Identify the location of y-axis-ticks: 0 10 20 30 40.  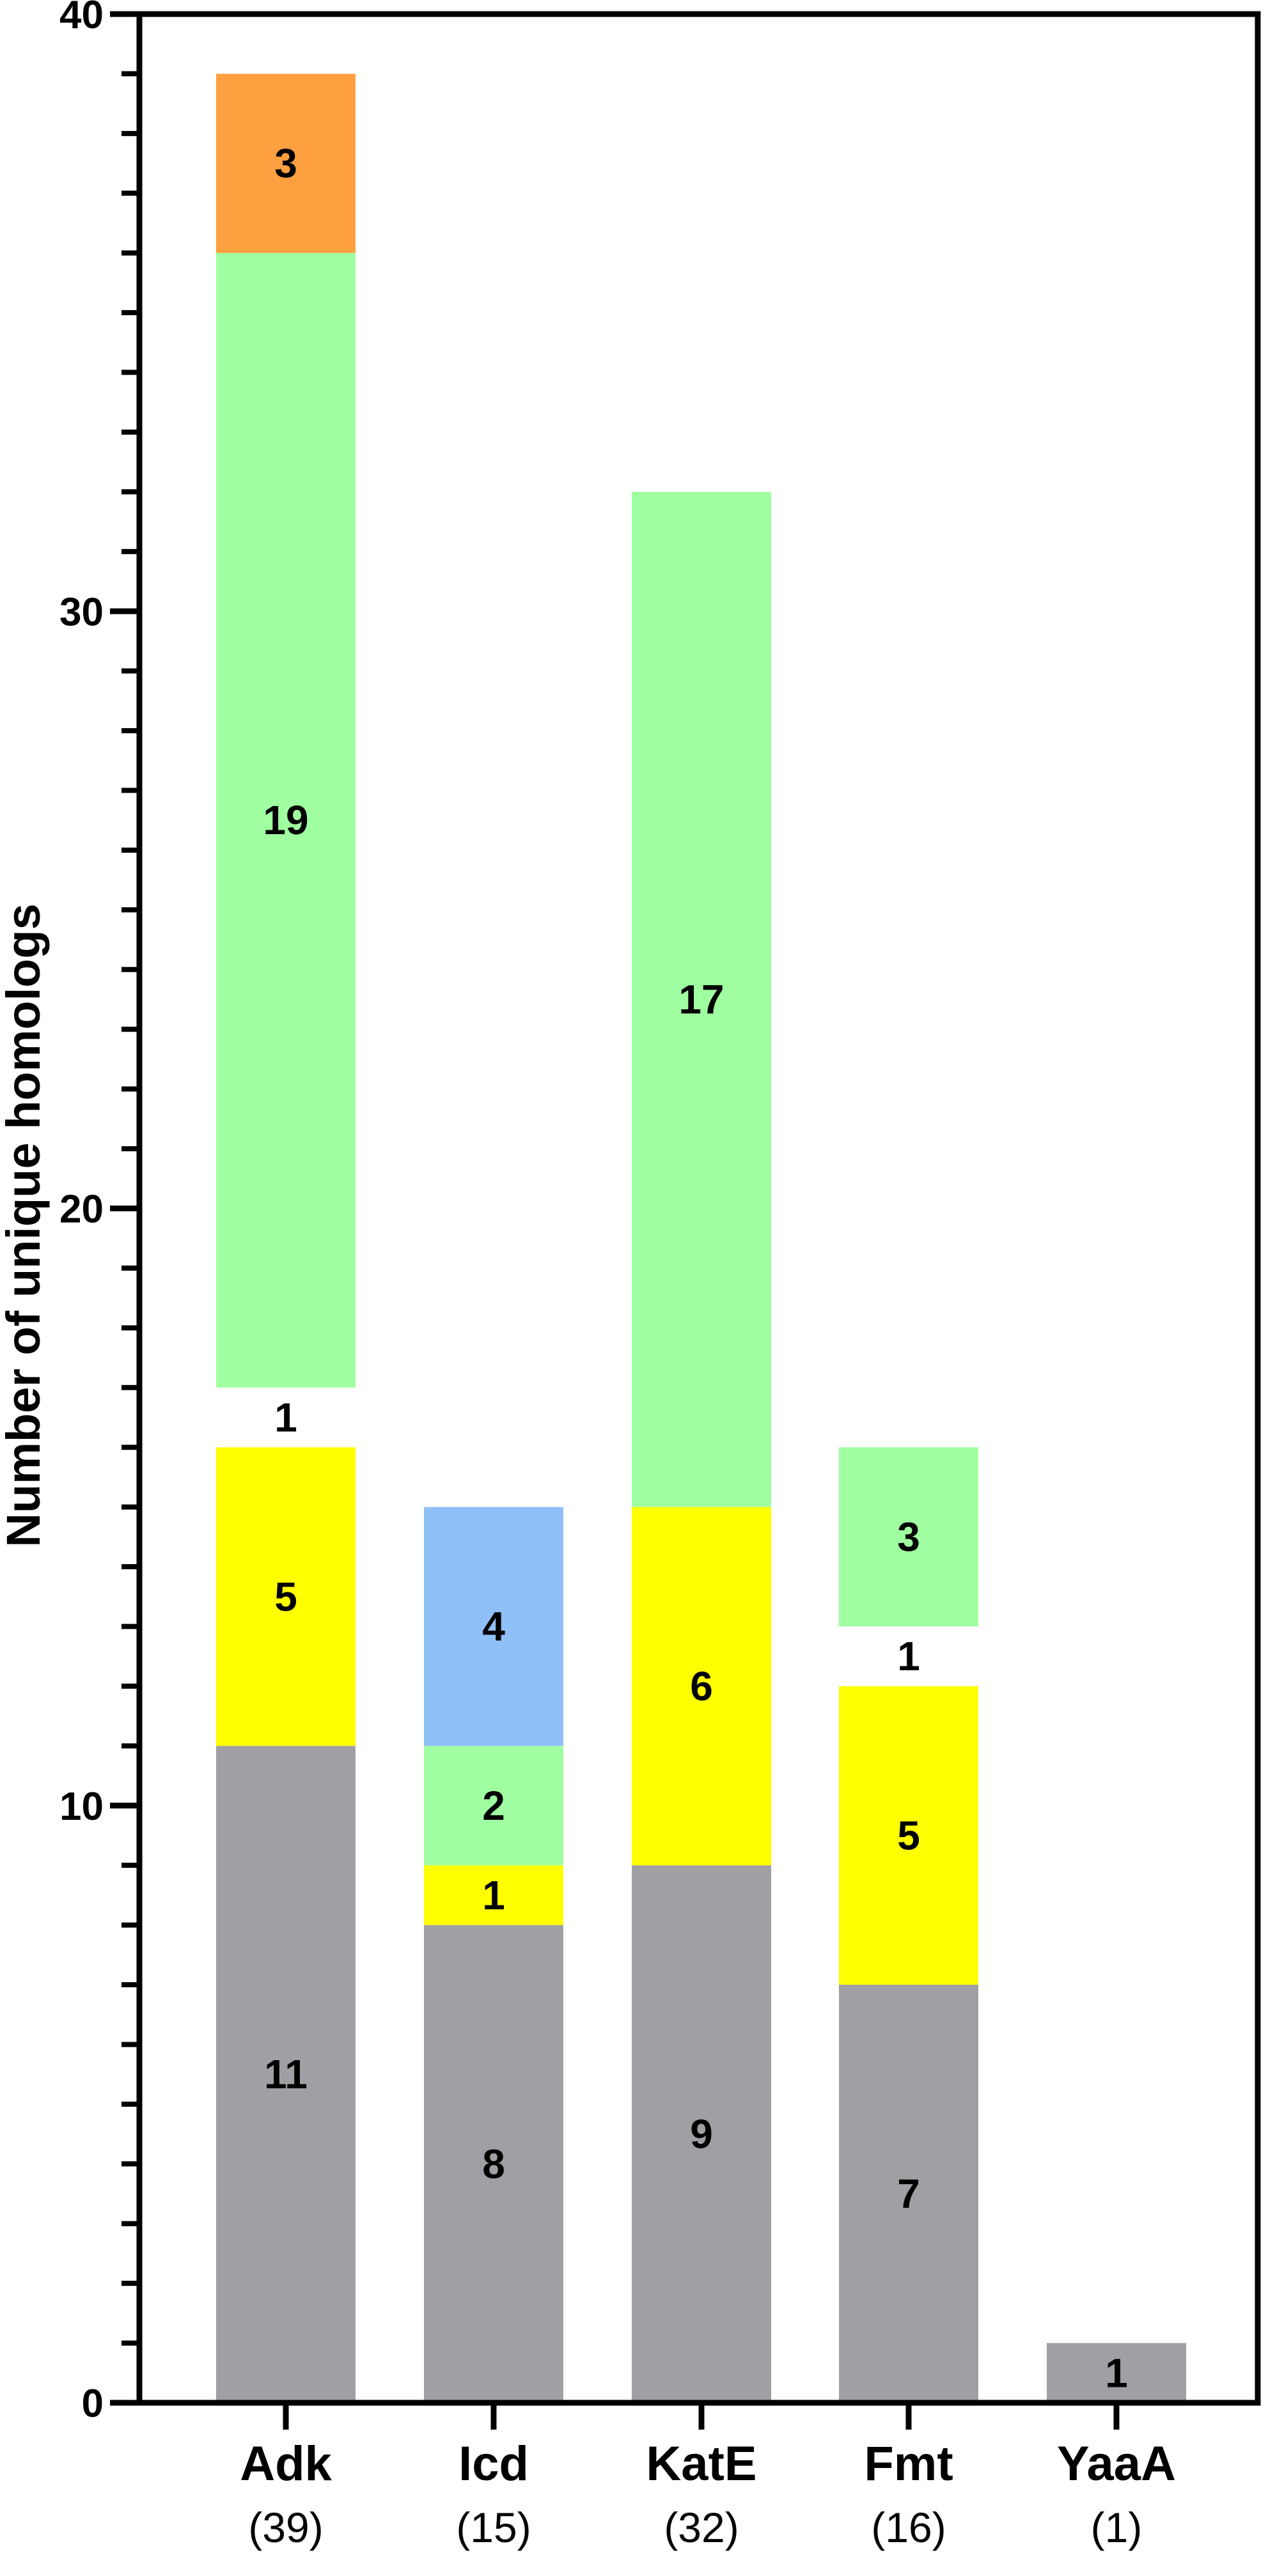
(99, 1213).